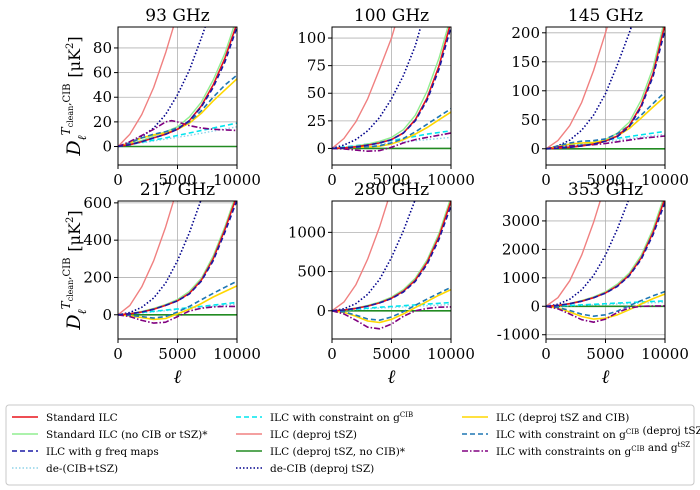  What do you see at coordinates (593, 449) in the screenshot?
I see `legend-label: ILC with constraints on gCIB and gtSZ` at bounding box center [593, 449].